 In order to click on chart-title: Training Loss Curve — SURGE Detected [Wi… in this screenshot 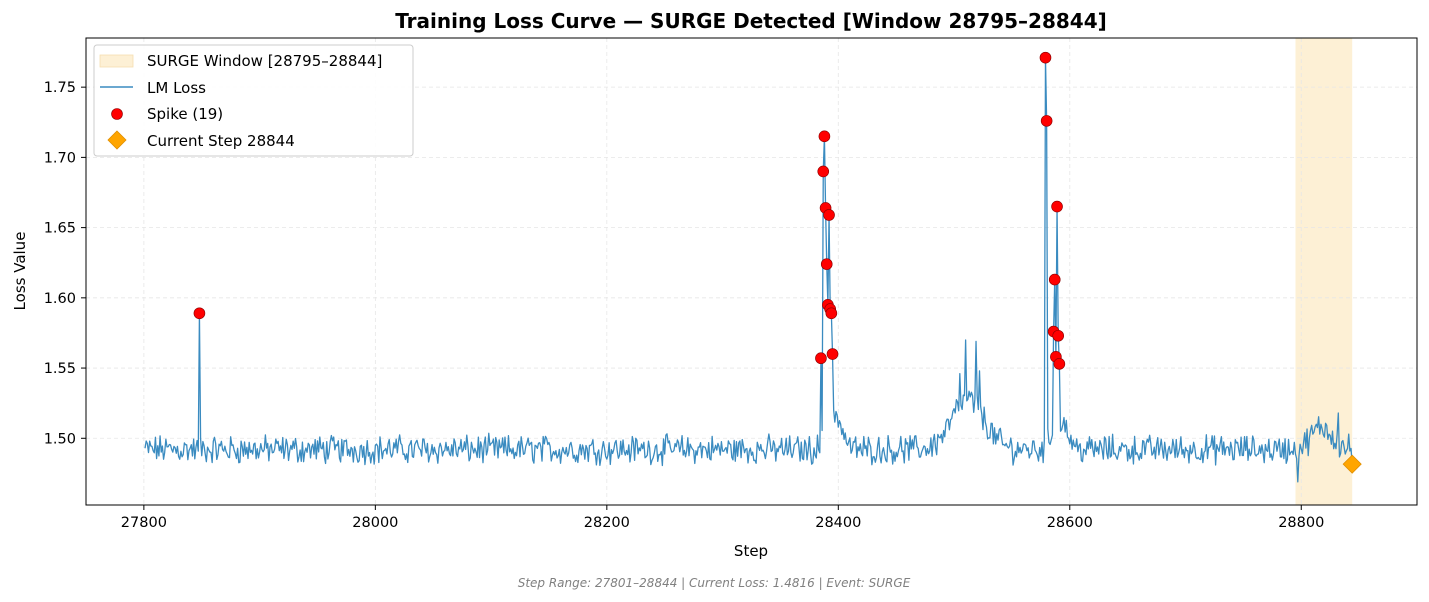, I will do `click(751, 21)`.